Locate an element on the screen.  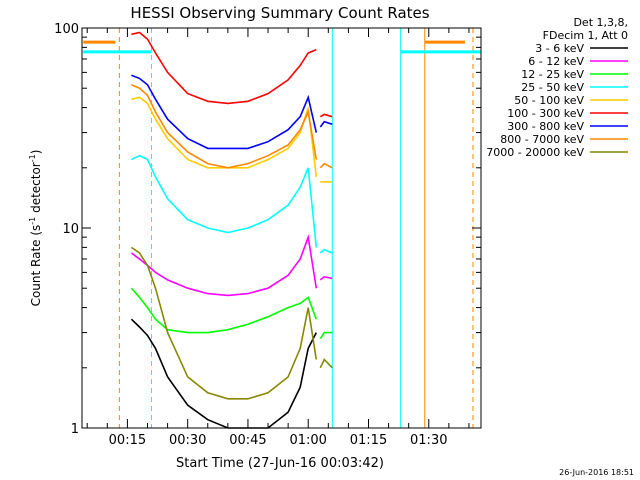
legend-label: 800 - 7000 keV is located at coordinates (542, 139).